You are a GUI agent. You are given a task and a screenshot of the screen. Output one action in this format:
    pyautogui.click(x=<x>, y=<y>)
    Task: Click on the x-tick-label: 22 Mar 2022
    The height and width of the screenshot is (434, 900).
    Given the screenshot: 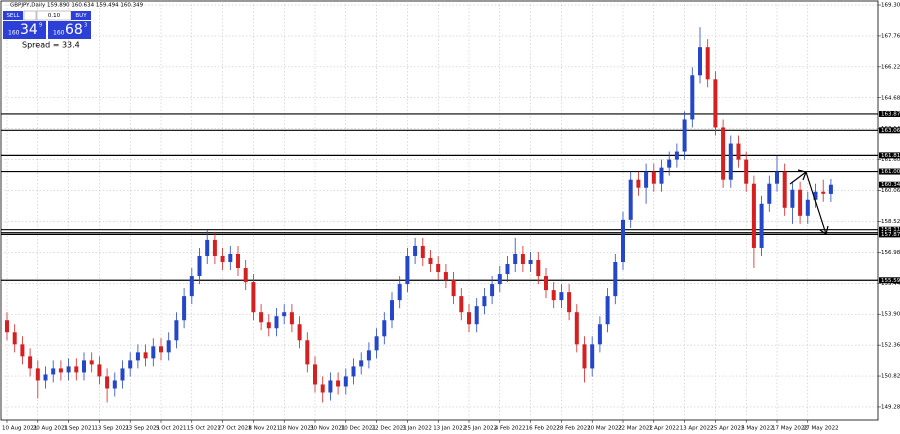 What is the action you would take?
    pyautogui.click(x=635, y=429)
    